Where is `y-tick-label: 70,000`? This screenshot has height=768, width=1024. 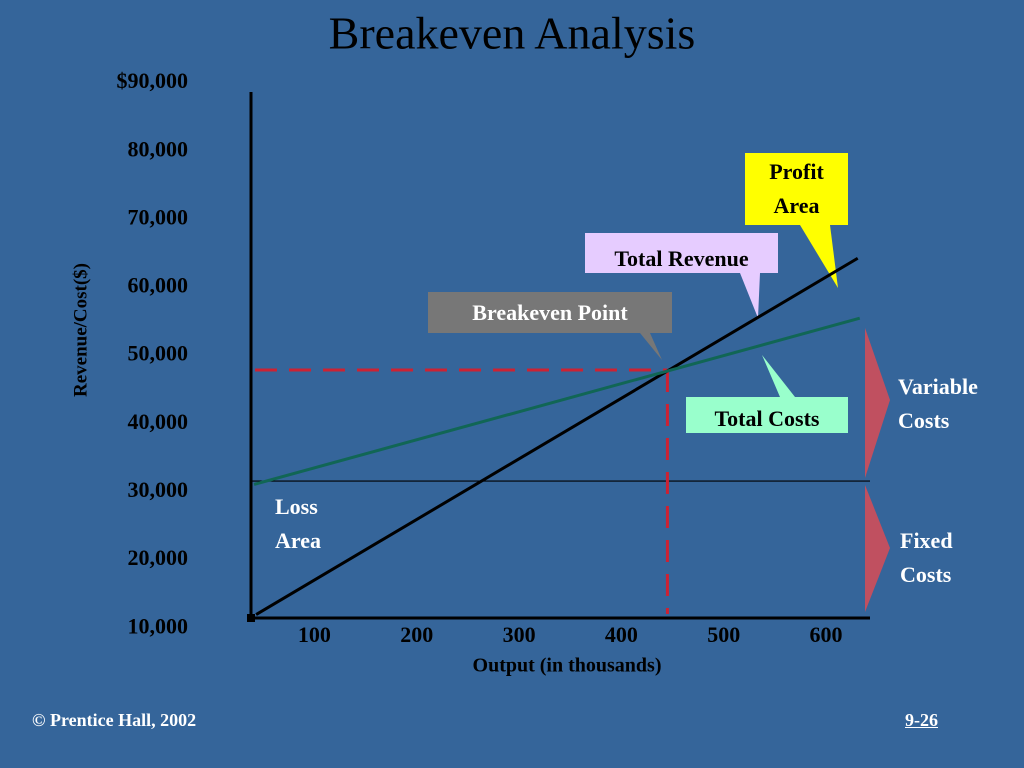
y-tick-label: 70,000 is located at coordinates (158, 216).